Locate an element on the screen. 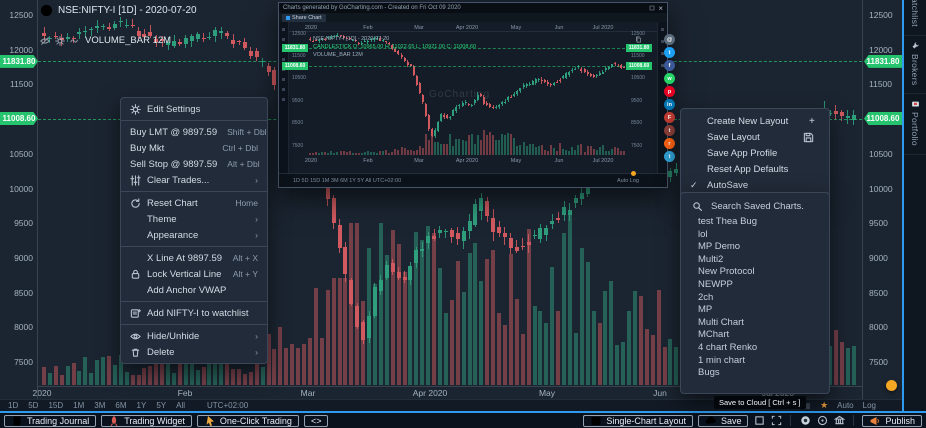 This screenshot has width=926, height=428. layout-menu-item: Reset App Defaults is located at coordinates (755, 169).